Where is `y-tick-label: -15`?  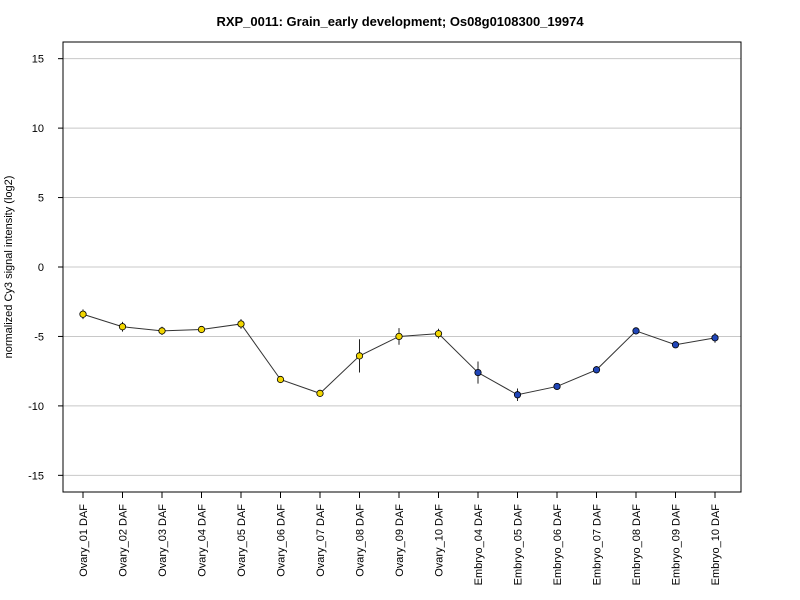 y-tick-label: -15 is located at coordinates (36, 476).